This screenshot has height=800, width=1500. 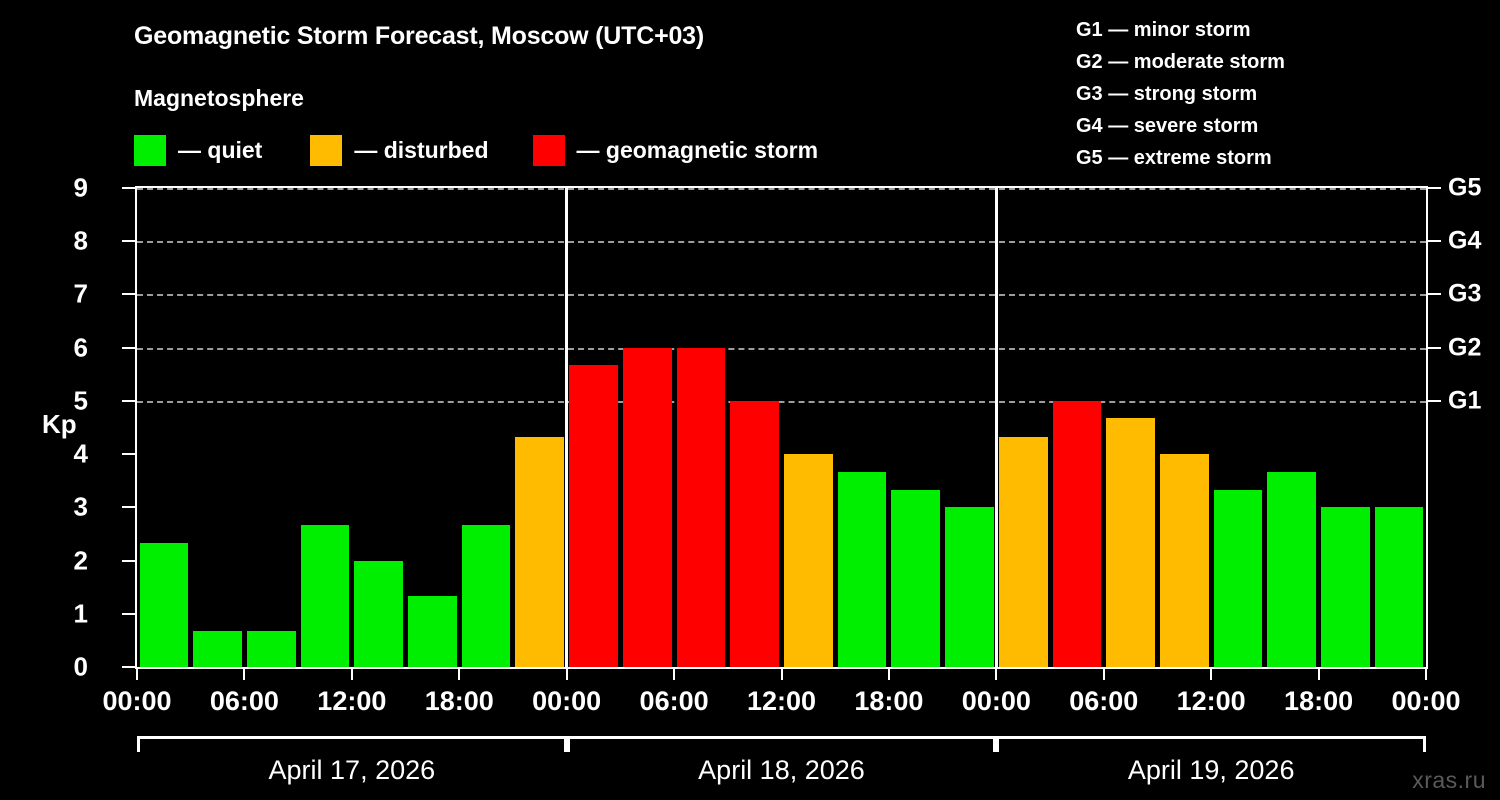 I want to click on watermark: xras.ru, so click(x=1449, y=780).